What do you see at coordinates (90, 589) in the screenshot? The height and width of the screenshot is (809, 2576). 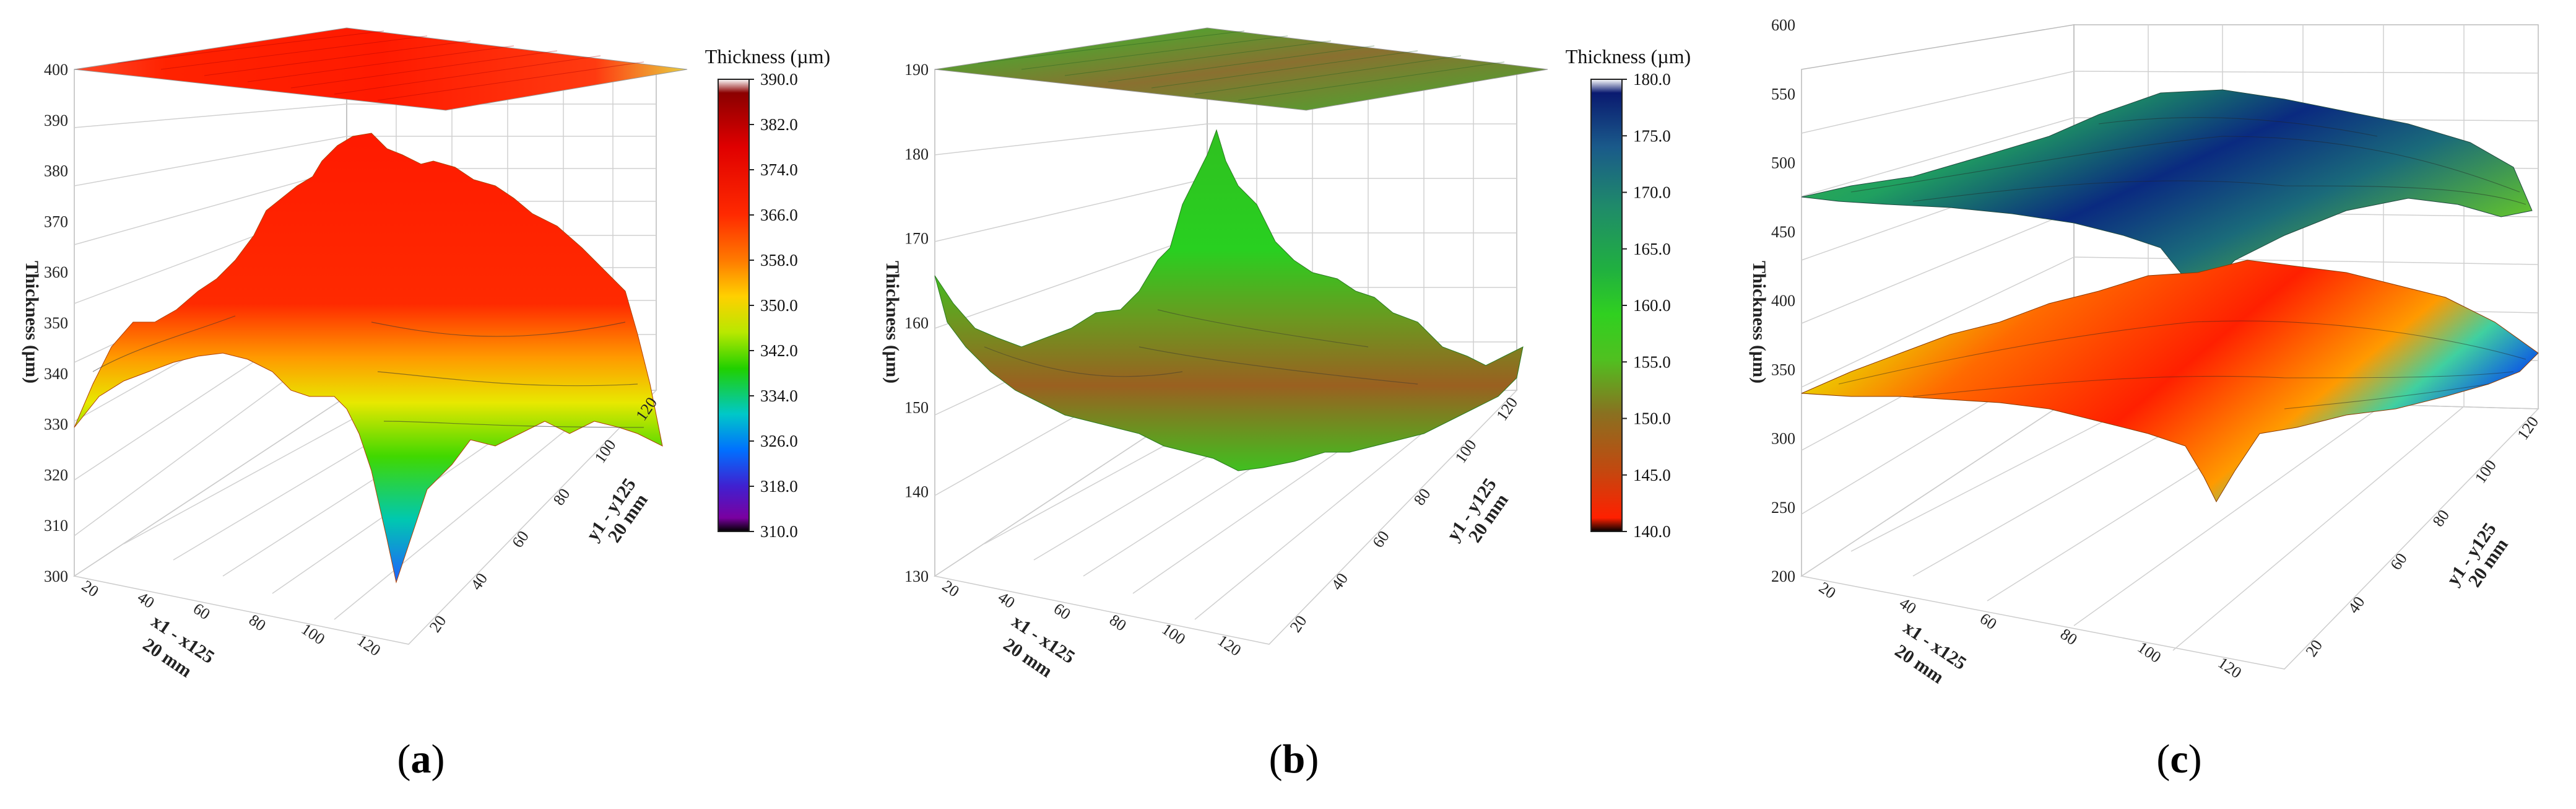 I see `a-x-tick: 20` at bounding box center [90, 589].